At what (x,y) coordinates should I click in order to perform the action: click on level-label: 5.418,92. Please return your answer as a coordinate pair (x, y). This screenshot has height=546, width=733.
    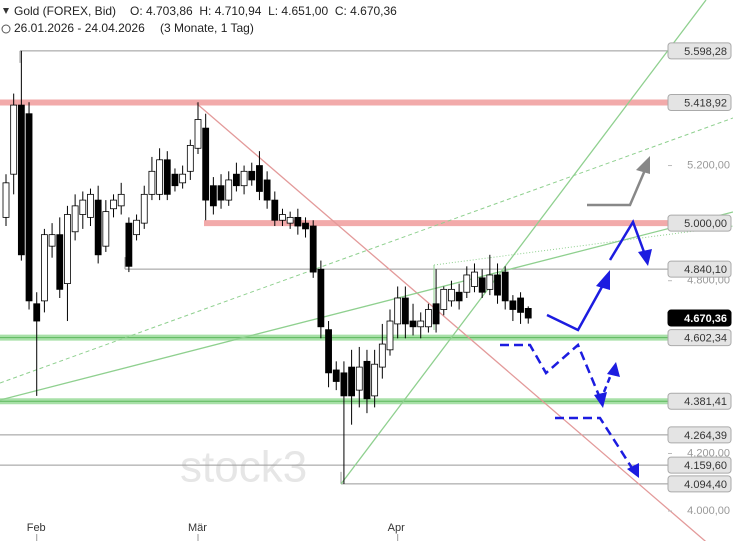
    Looking at the image, I should click on (705, 103).